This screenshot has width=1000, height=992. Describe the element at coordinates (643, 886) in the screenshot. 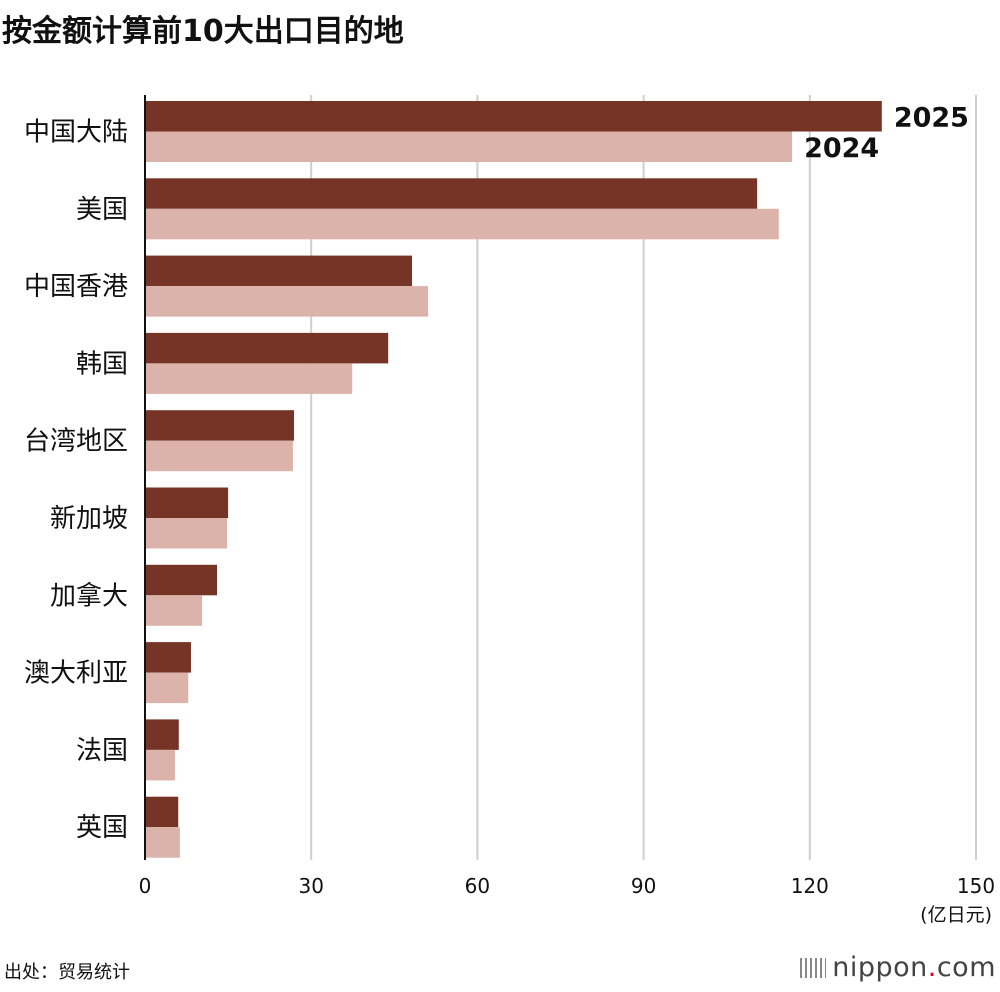

I see `x-tick-label: 90` at that location.